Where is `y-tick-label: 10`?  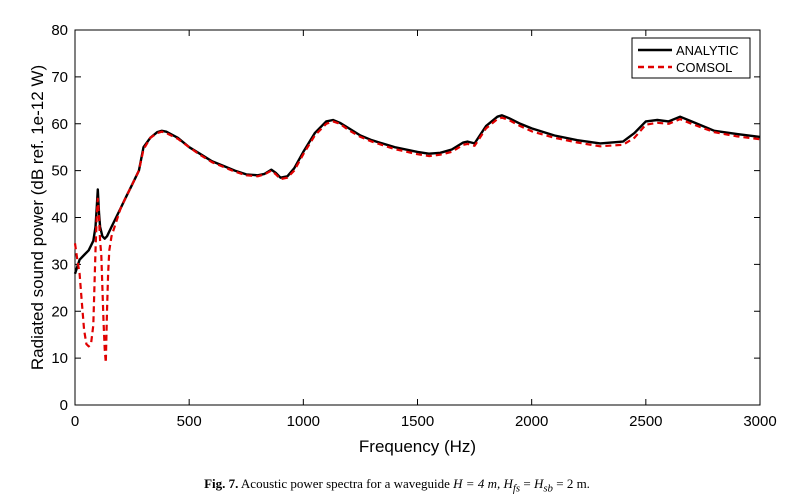
y-tick-label: 10 is located at coordinates (59, 358).